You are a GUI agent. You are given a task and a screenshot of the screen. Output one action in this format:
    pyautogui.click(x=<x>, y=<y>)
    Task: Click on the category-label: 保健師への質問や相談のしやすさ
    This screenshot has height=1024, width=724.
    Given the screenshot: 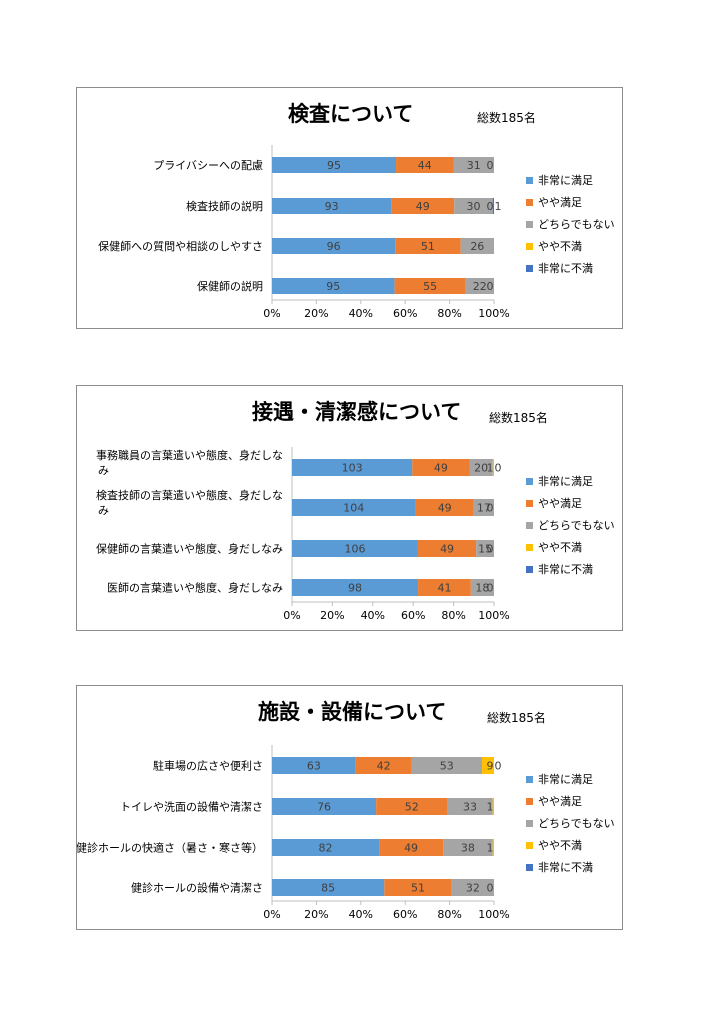 What is the action you would take?
    pyautogui.click(x=180, y=246)
    